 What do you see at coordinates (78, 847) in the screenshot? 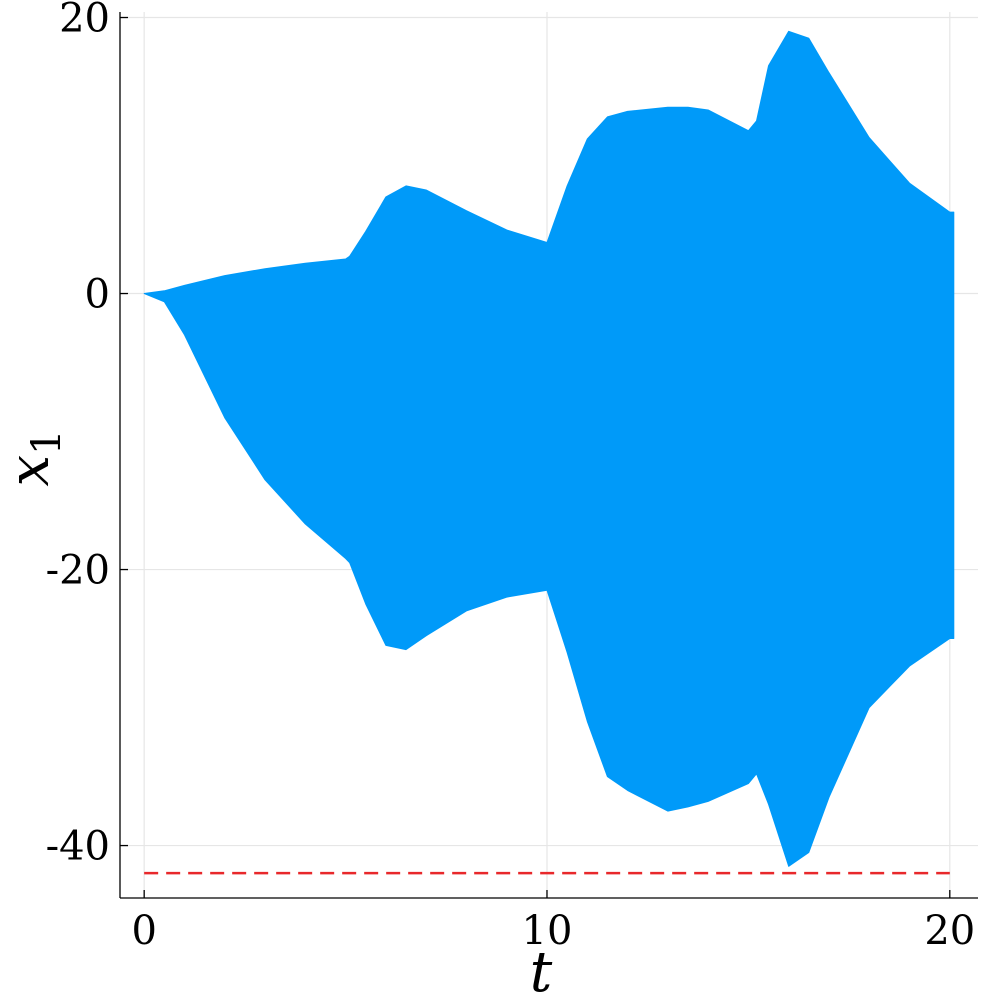
I see `y-tick-label-3: -40` at bounding box center [78, 847].